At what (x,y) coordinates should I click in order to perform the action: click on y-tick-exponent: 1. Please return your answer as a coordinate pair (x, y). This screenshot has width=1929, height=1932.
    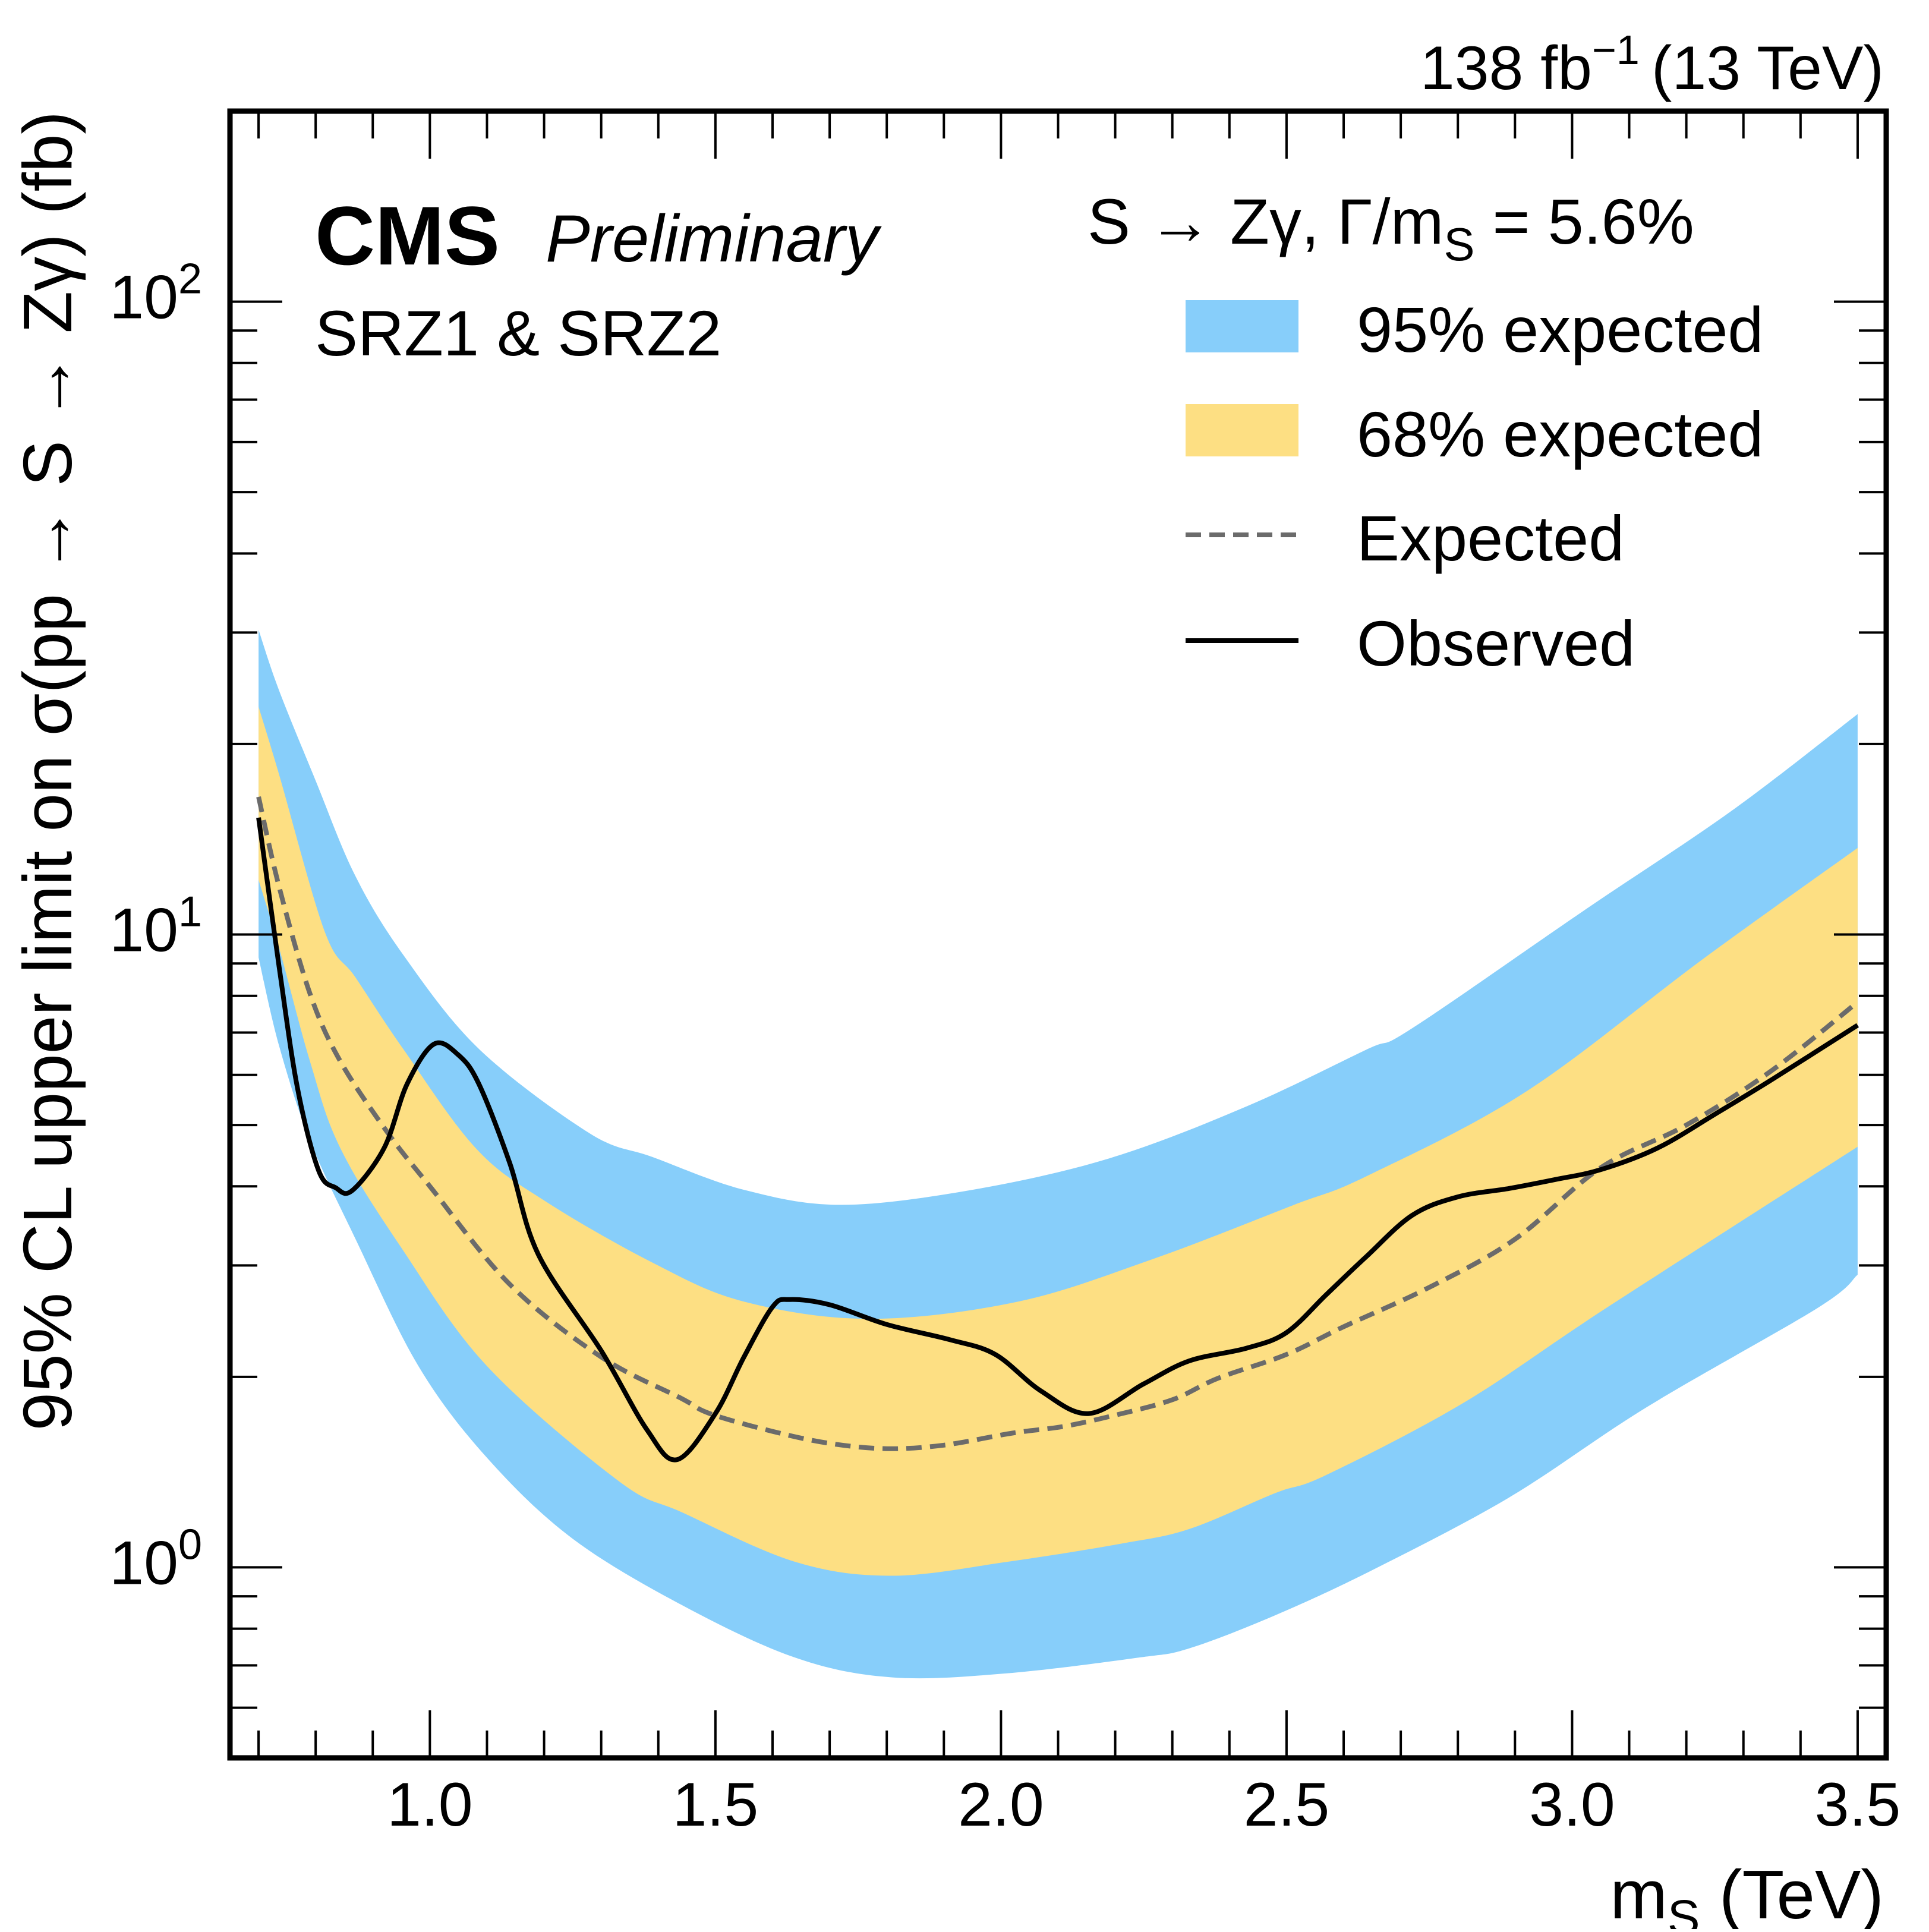
    Looking at the image, I should click on (190, 912).